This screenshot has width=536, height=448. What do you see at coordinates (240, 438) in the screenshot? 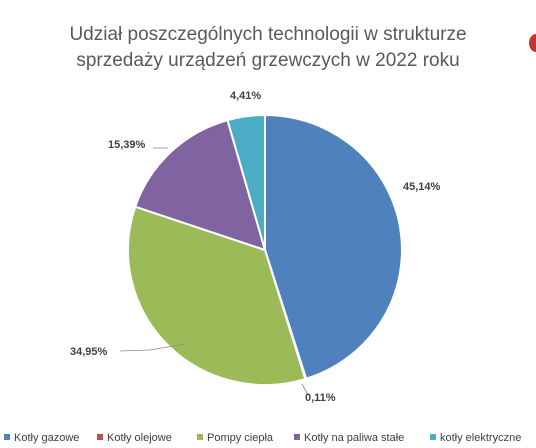
I see `legend-label-pompy-ciepla: Pompy ciepła` at bounding box center [240, 438].